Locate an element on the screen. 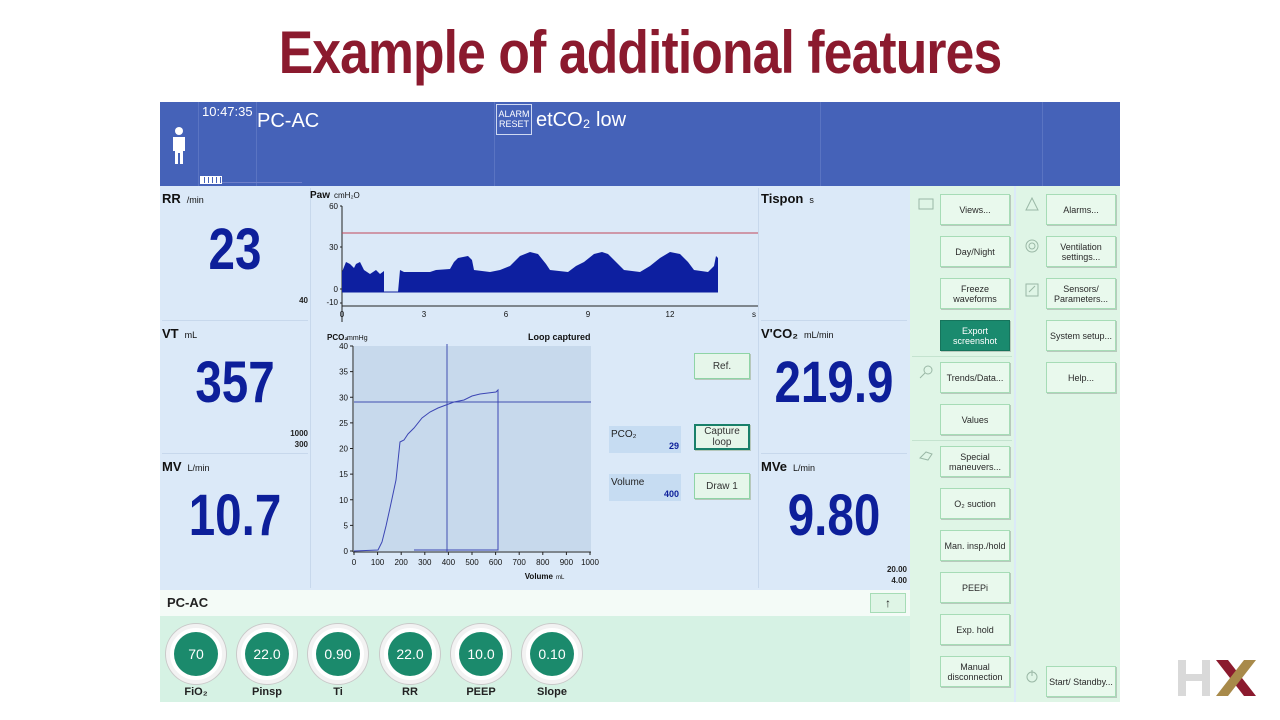 Image resolution: width=1280 pixels, height=720 pixels. ti-value: 0.90 is located at coordinates (338, 654).